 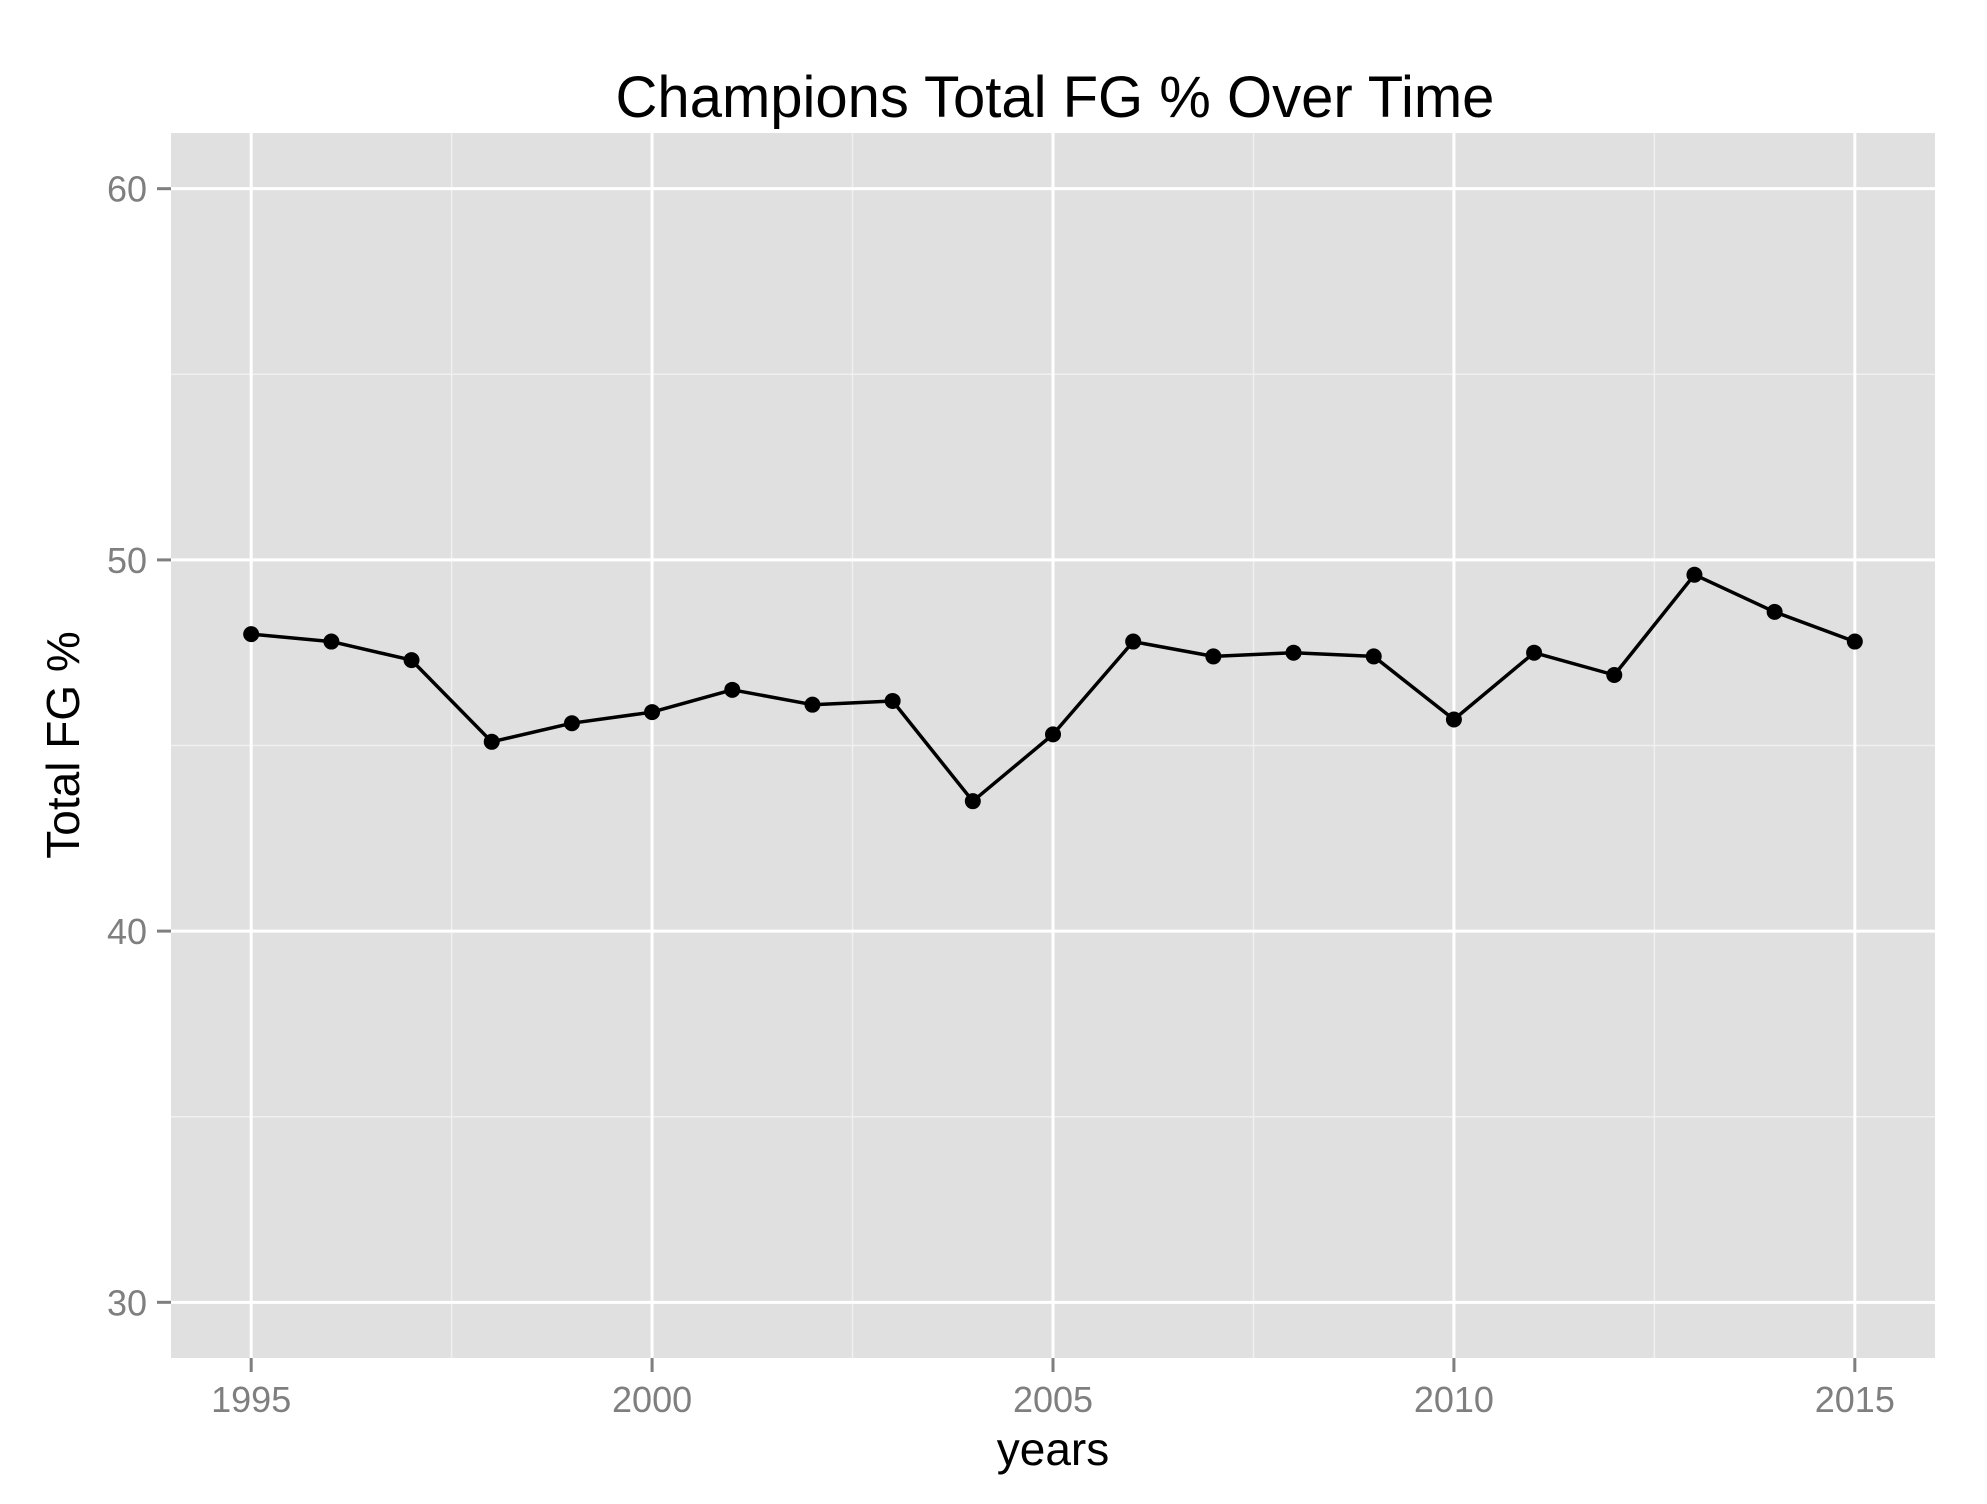 I want to click on y-tick-label: 50, so click(x=127, y=560).